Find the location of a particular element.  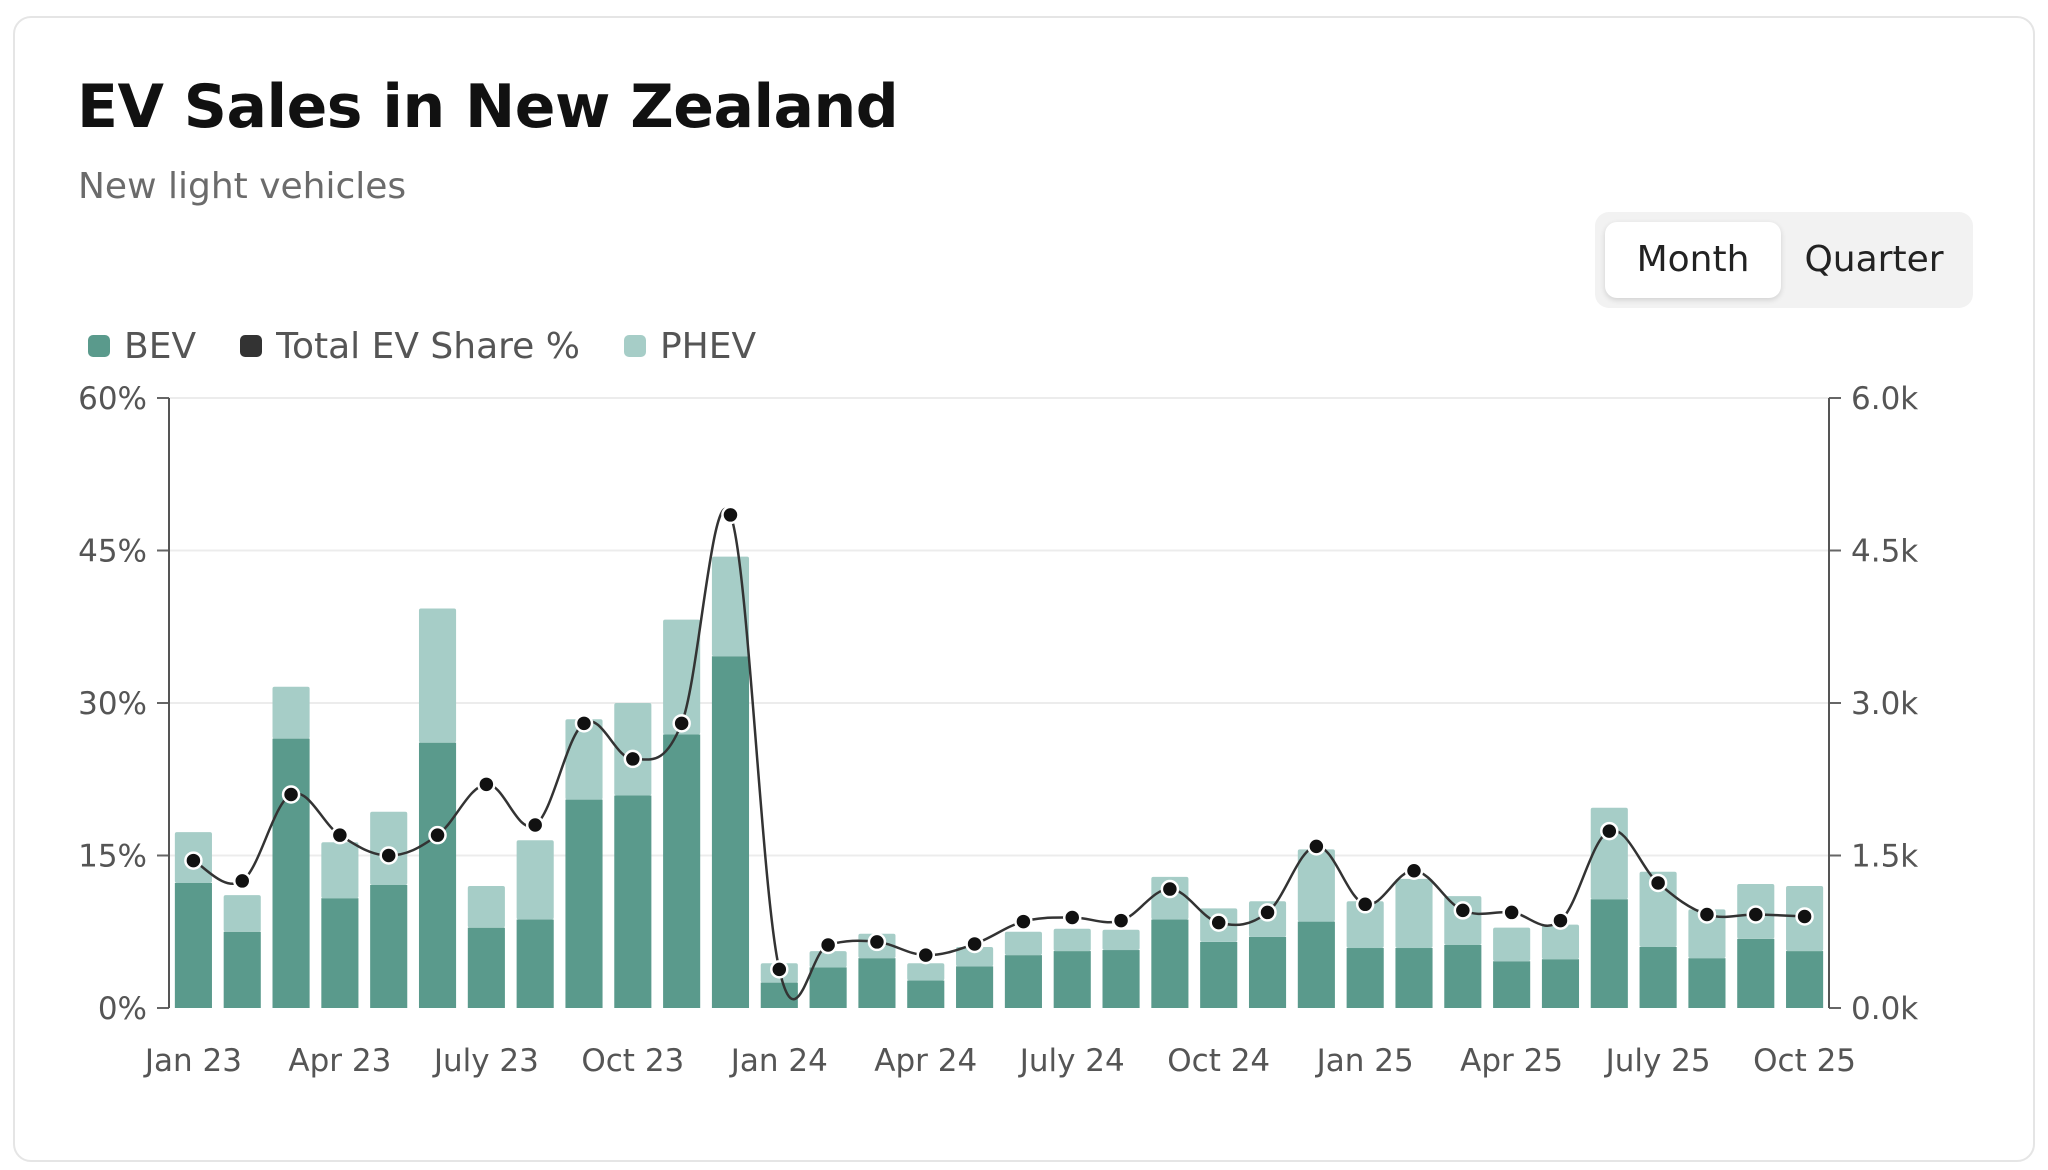

left-axis-tick-label: 15% is located at coordinates (112, 857).